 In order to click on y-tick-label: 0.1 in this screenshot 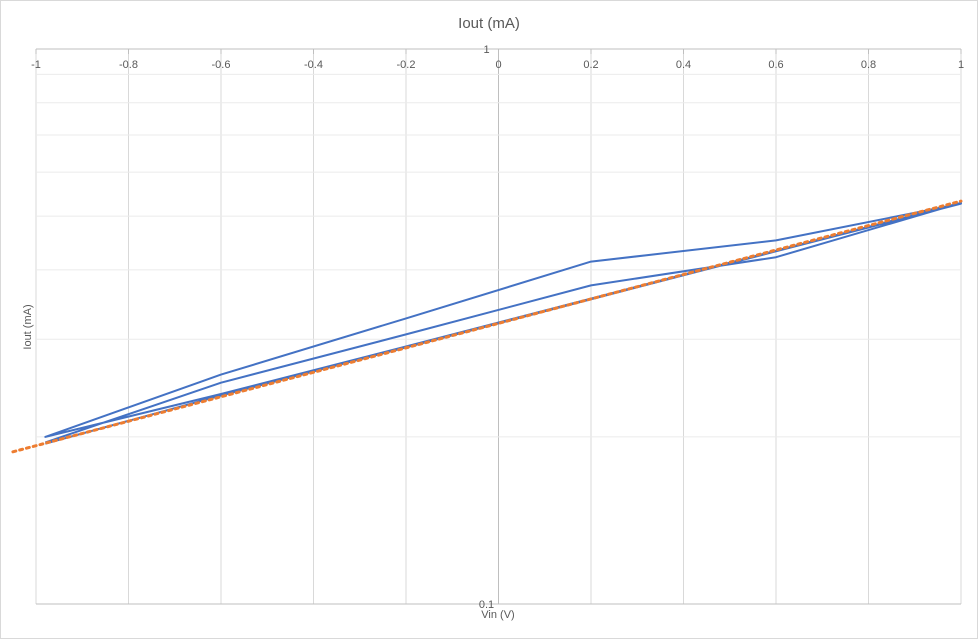, I will do `click(486, 605)`.